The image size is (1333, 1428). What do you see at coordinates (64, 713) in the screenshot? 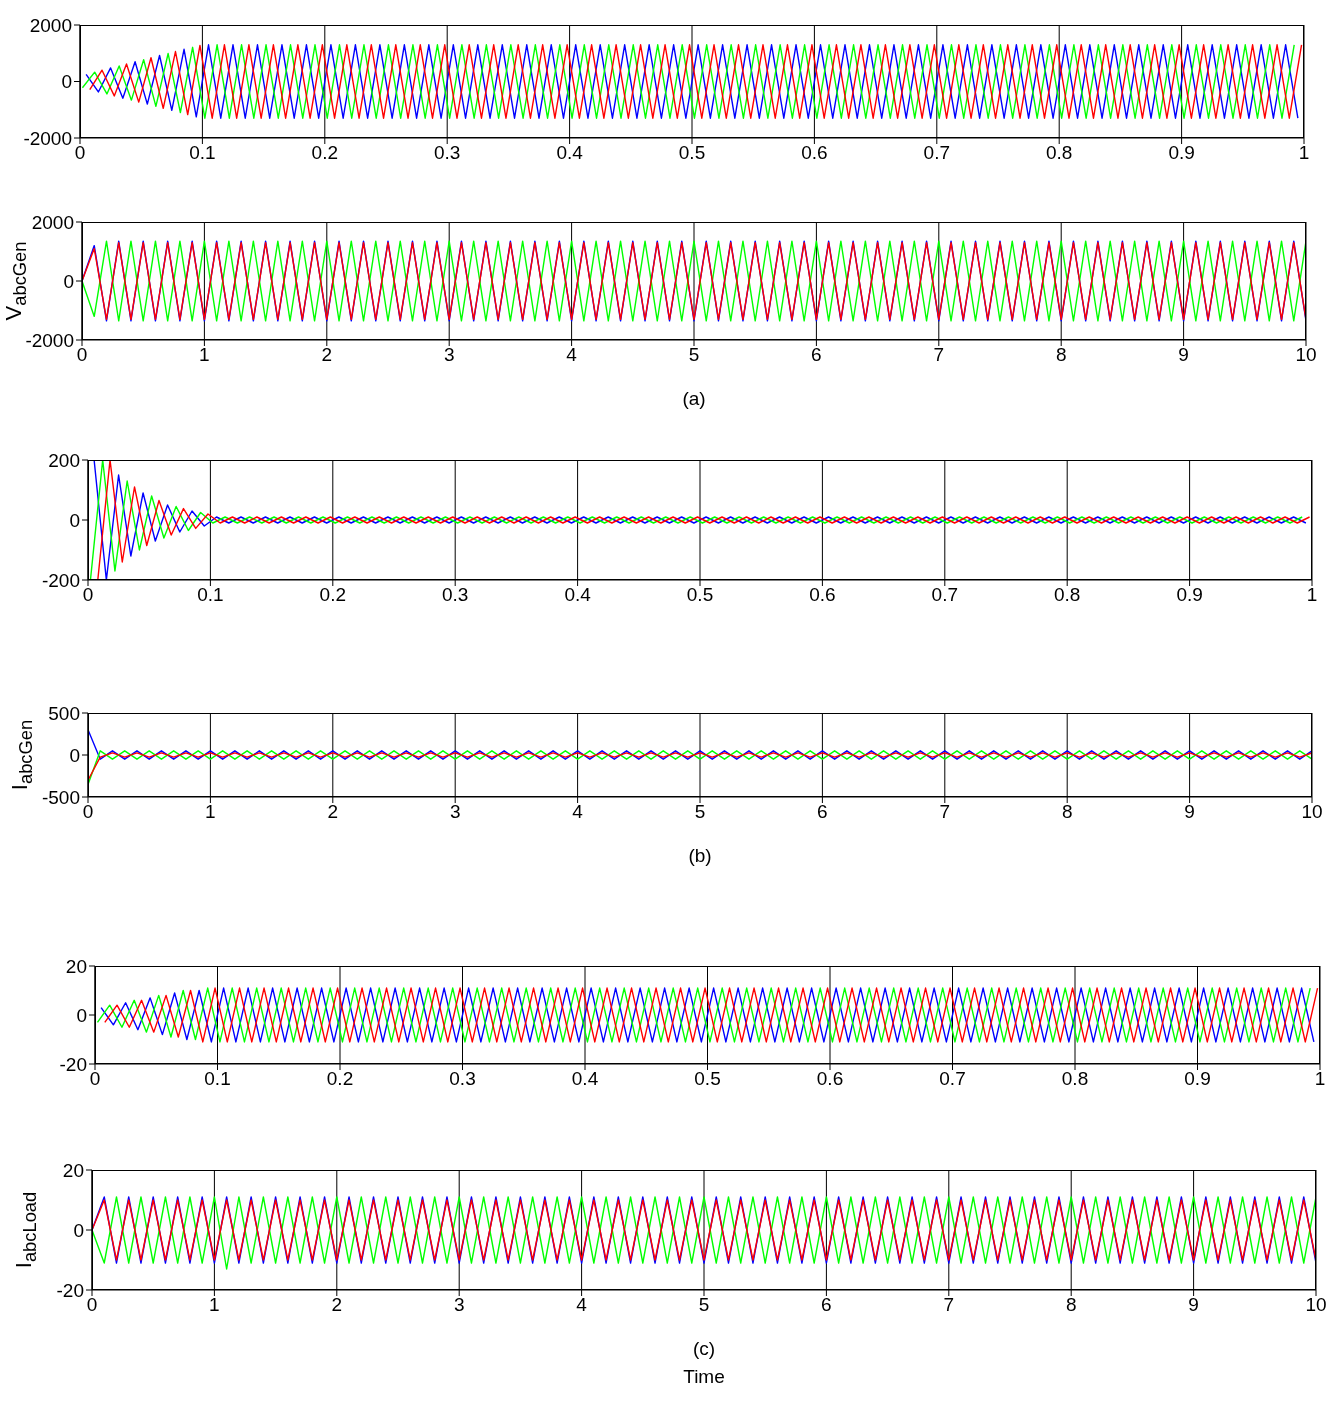
I see `y-tick-label: 500` at bounding box center [64, 713].